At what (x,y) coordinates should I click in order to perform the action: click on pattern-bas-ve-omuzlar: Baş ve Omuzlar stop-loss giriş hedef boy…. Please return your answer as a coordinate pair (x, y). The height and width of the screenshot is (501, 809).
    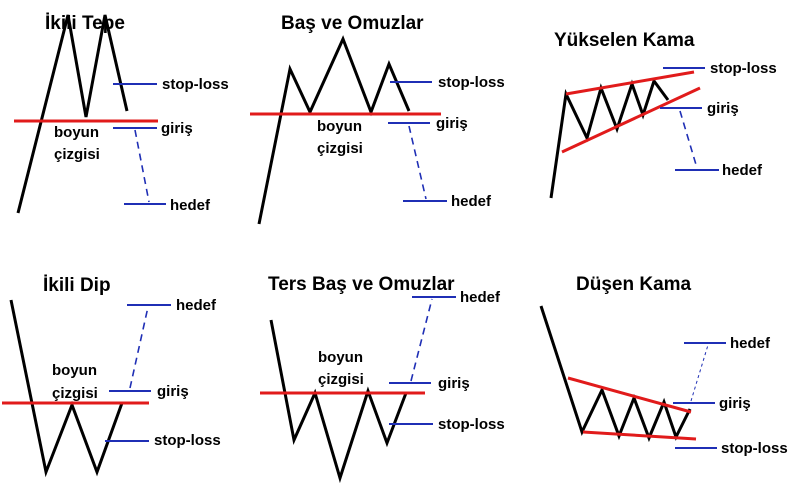
    Looking at the image, I should click on (377, 119).